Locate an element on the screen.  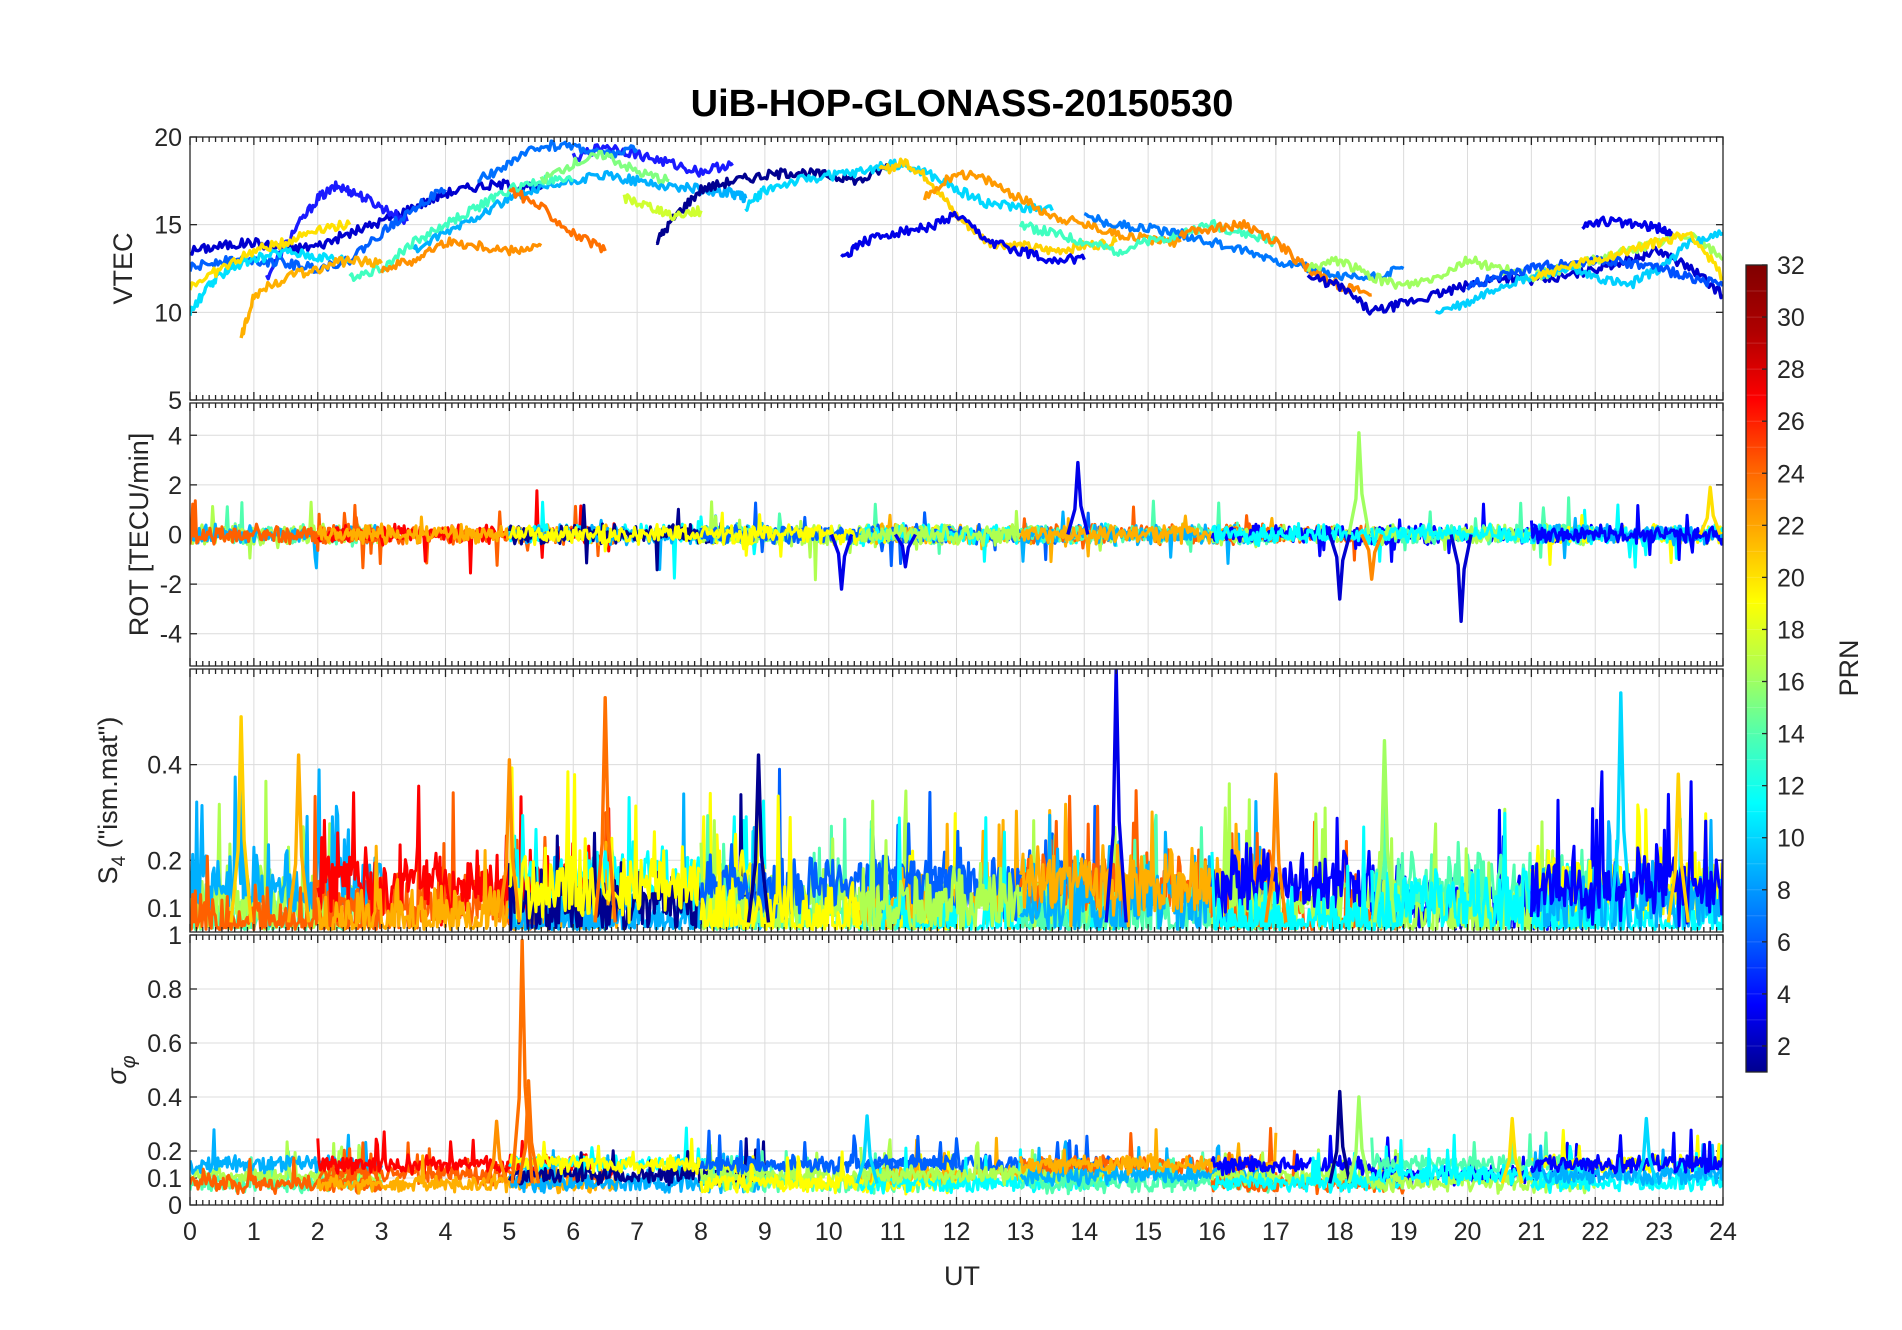
y-tick-label: 4 is located at coordinates (175, 436).